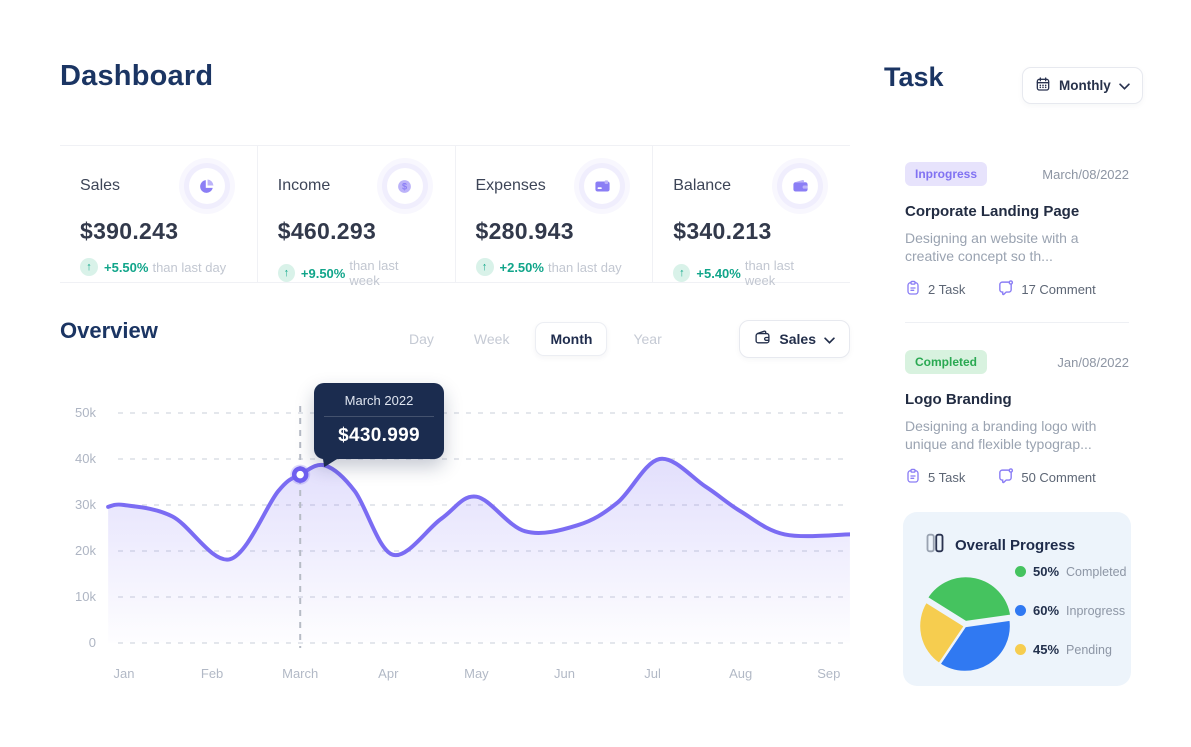 The image size is (1191, 747). What do you see at coordinates (751, 217) in the screenshot?
I see `stat-card-balance: Balance $340.213 ↑ +5.40% than last week` at bounding box center [751, 217].